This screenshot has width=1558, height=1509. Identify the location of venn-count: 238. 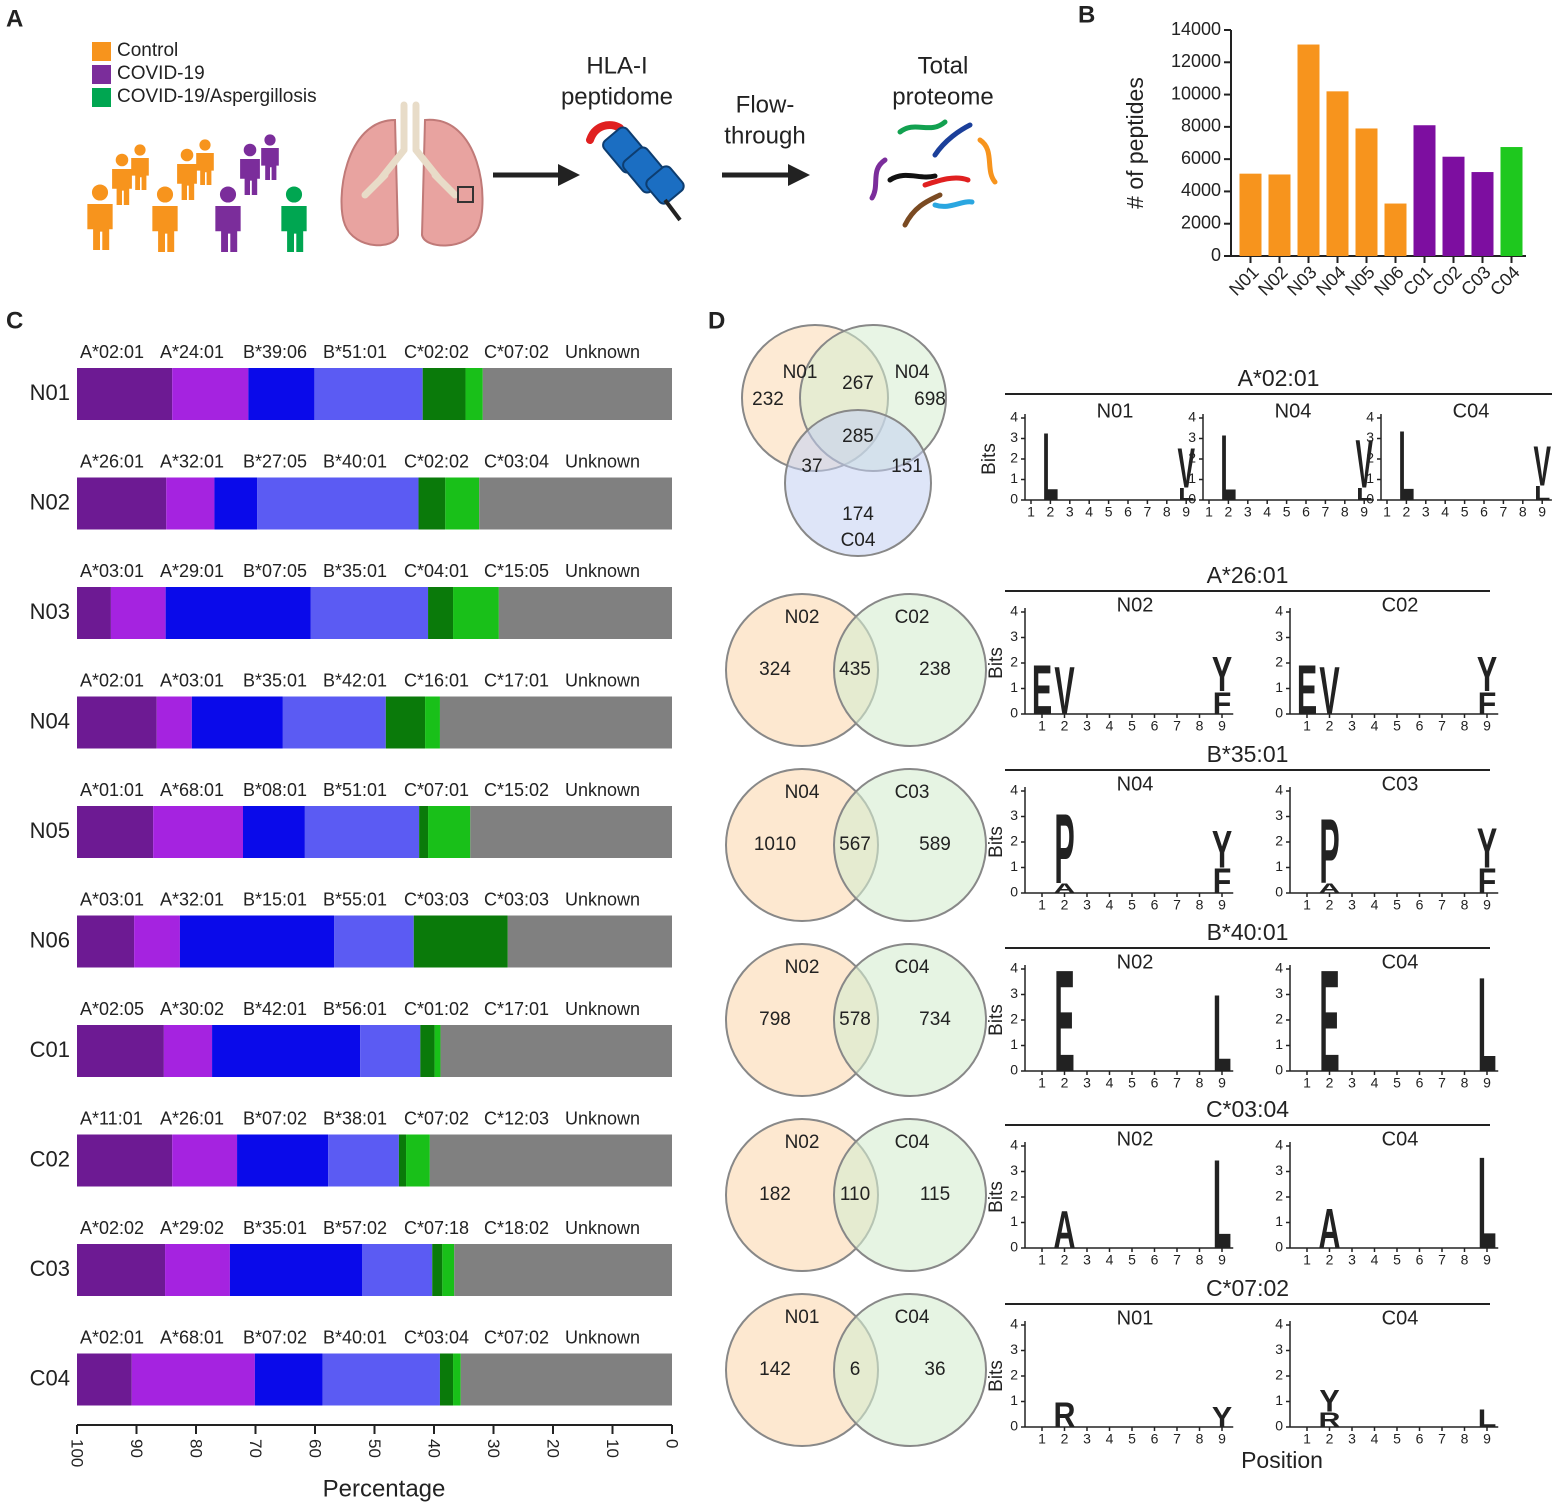
(935, 669).